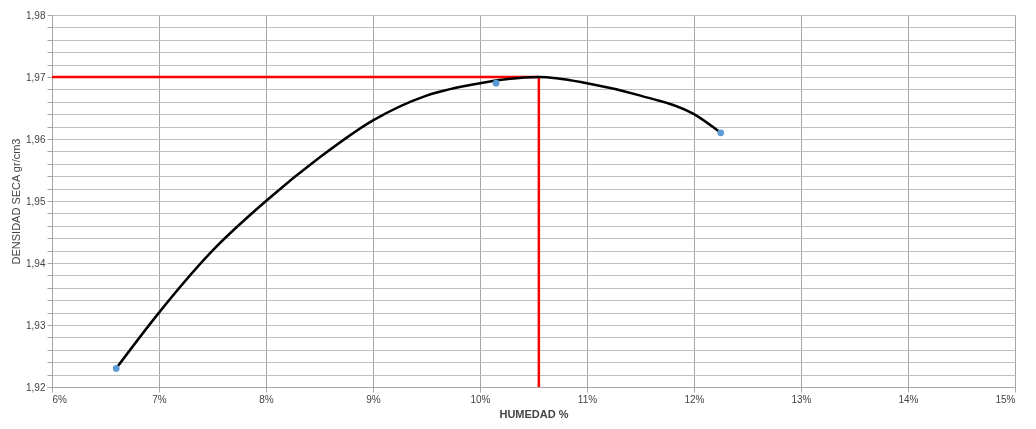 The height and width of the screenshot is (429, 1036). Describe the element at coordinates (373, 399) in the screenshot. I see `x-tick-label: 9%` at that location.